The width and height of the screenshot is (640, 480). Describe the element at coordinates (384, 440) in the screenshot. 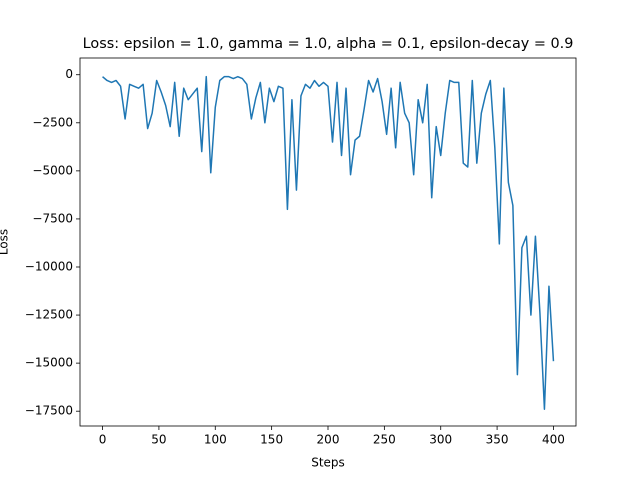

I see `x-tick-label: 250` at that location.